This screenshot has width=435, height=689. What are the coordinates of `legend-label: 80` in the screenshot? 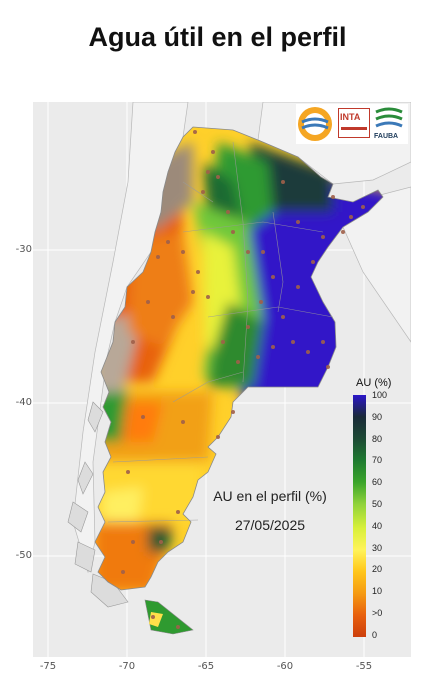 It's located at (377, 438).